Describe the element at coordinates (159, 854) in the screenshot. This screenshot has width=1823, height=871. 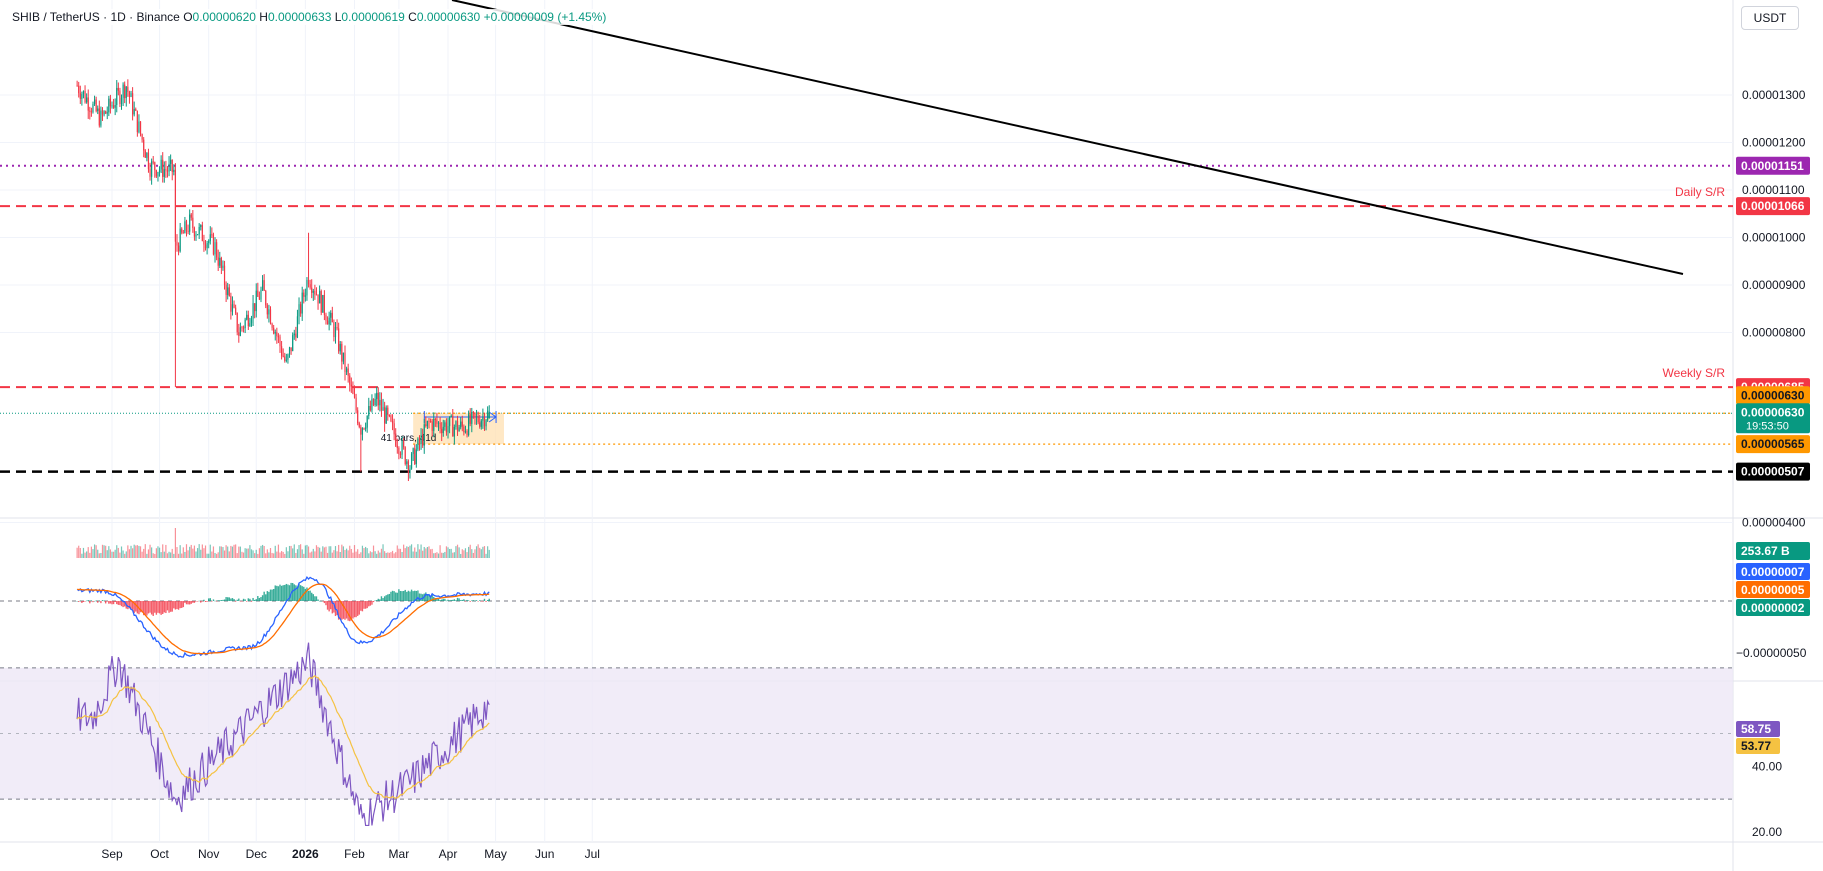
I see `time-tick-label: Oct` at that location.